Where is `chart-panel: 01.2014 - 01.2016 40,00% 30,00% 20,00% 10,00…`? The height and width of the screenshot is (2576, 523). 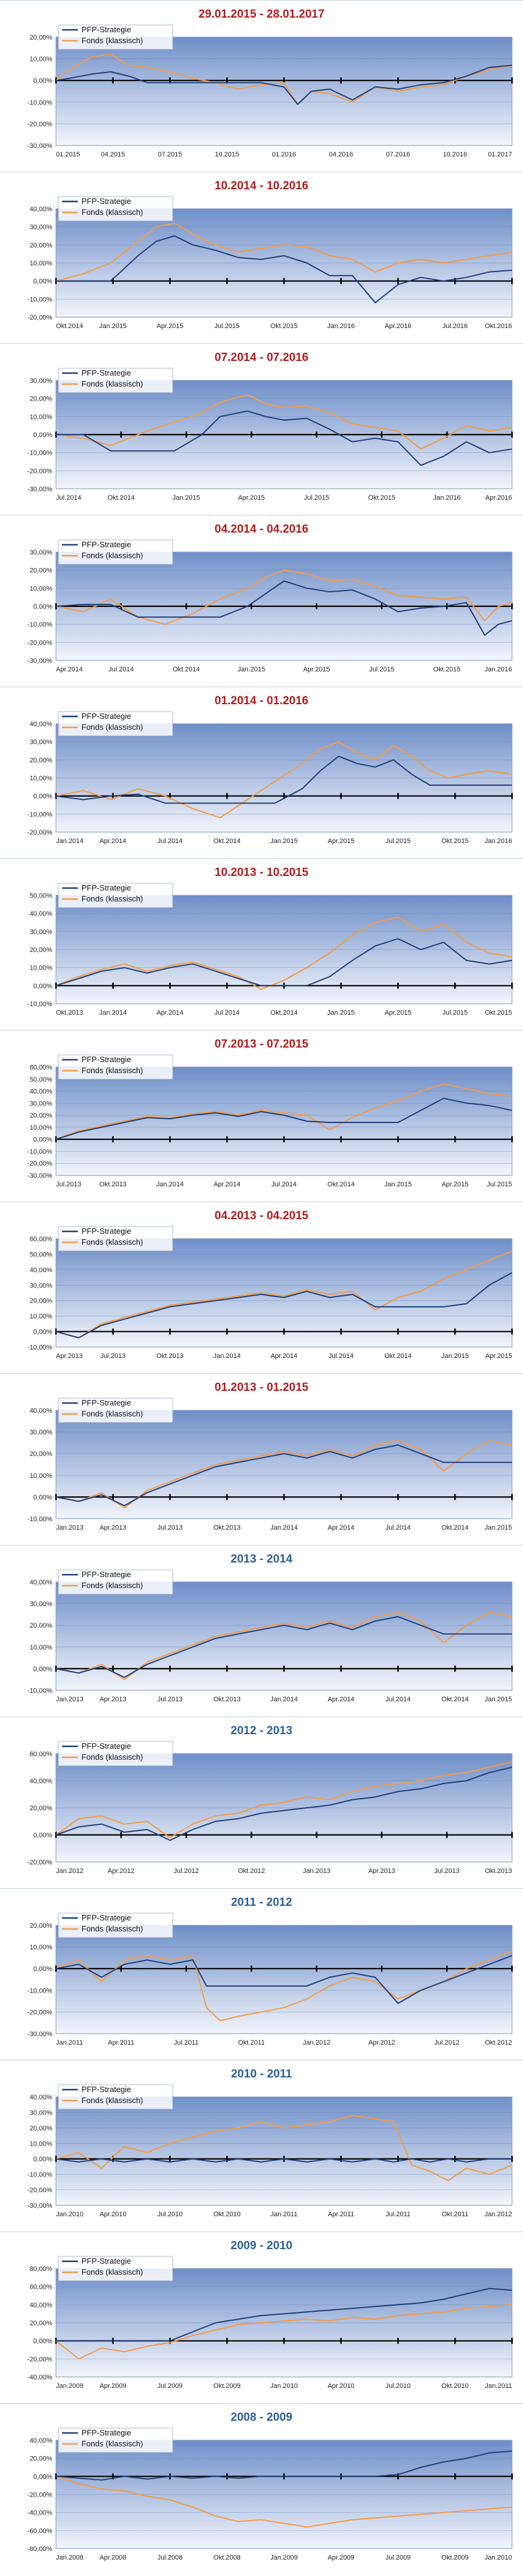 chart-panel: 01.2014 - 01.2016 40,00% 30,00% 20,00% 10,00… is located at coordinates (261, 773).